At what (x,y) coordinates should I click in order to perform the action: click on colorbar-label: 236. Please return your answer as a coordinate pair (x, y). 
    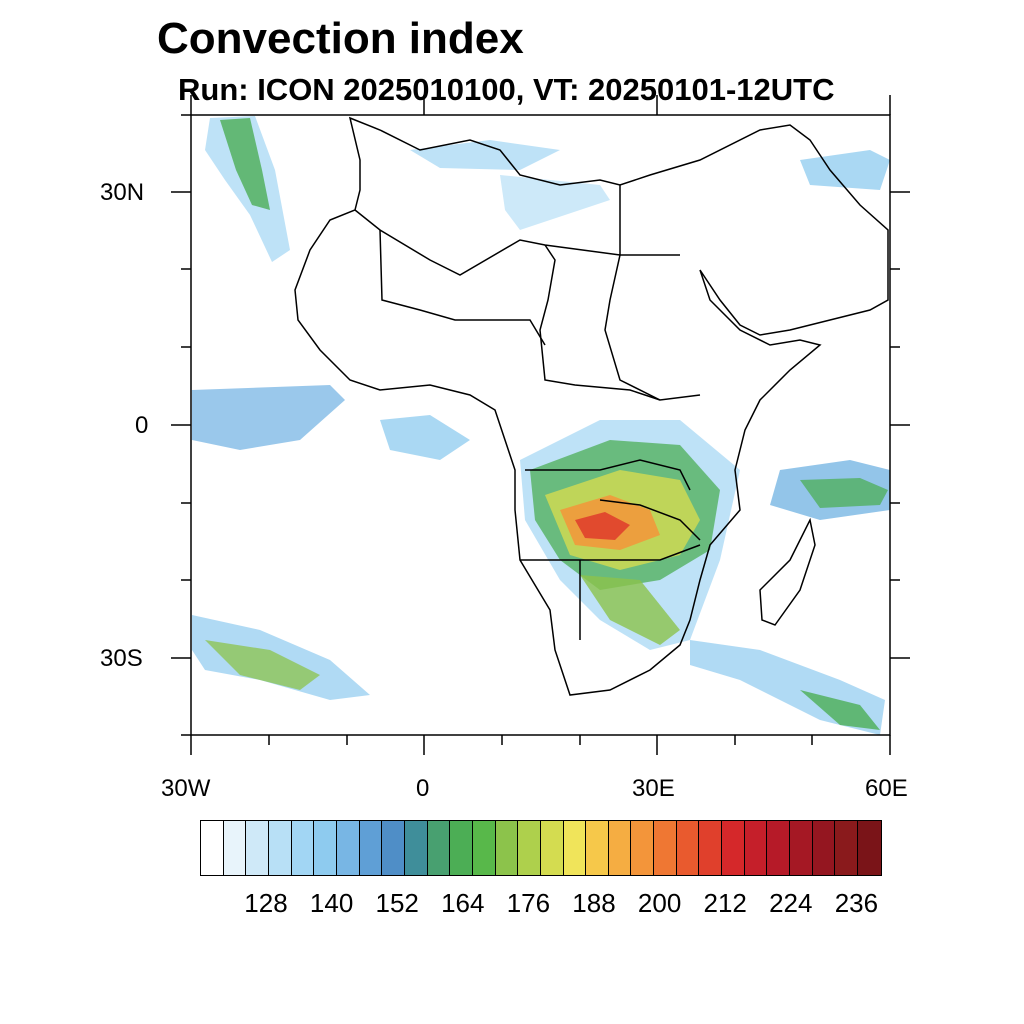
    Looking at the image, I should click on (856, 903).